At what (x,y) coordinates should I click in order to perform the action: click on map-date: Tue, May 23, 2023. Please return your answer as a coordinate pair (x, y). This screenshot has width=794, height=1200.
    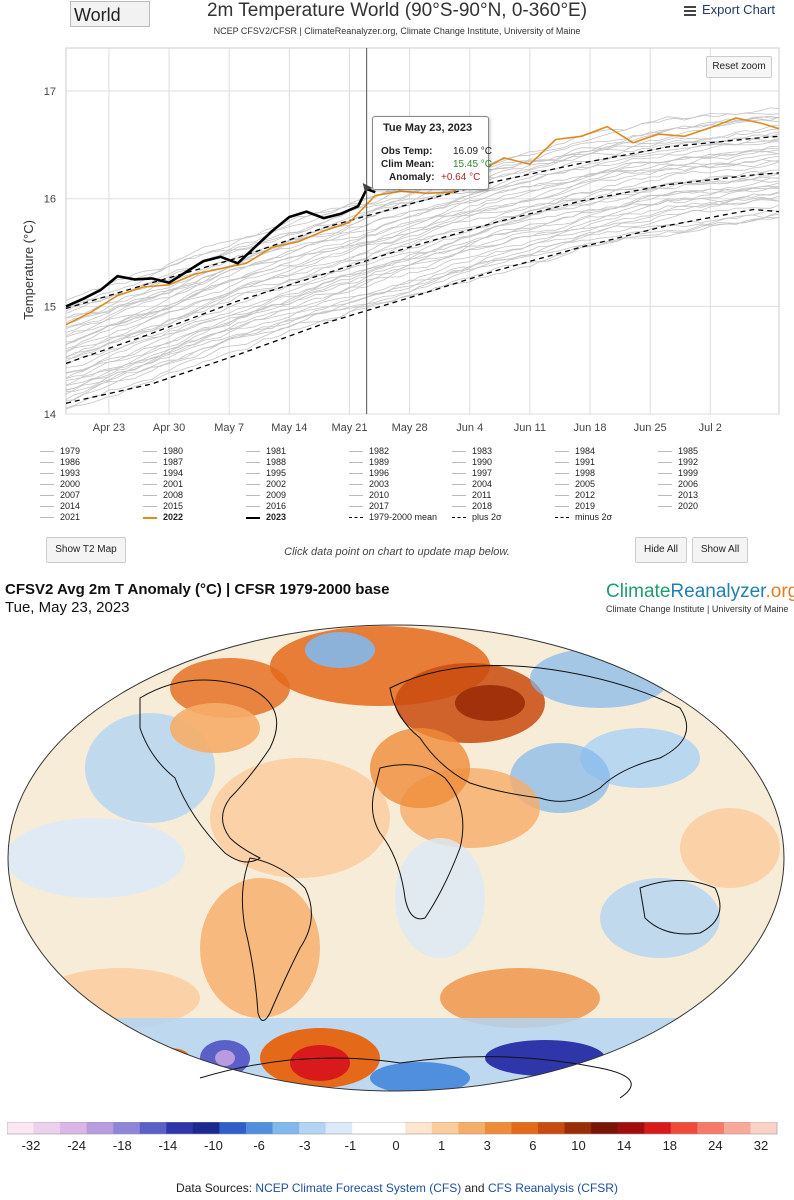
    Looking at the image, I should click on (67, 607).